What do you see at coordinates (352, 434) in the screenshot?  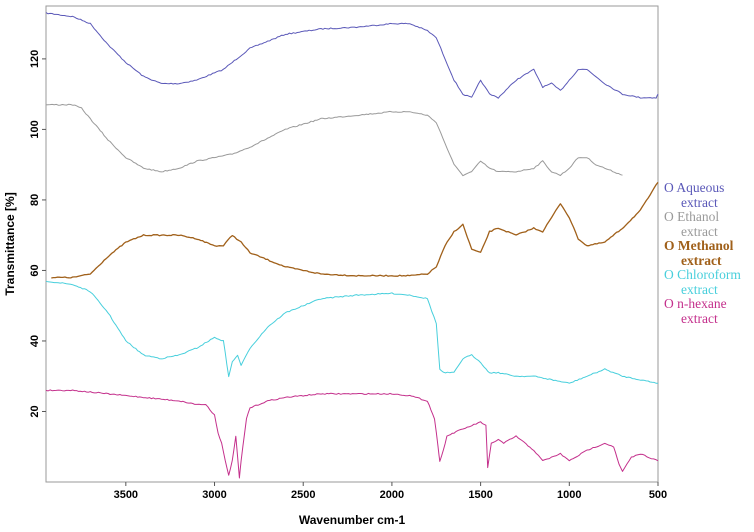 I see `series-line-n-hexane-extract` at bounding box center [352, 434].